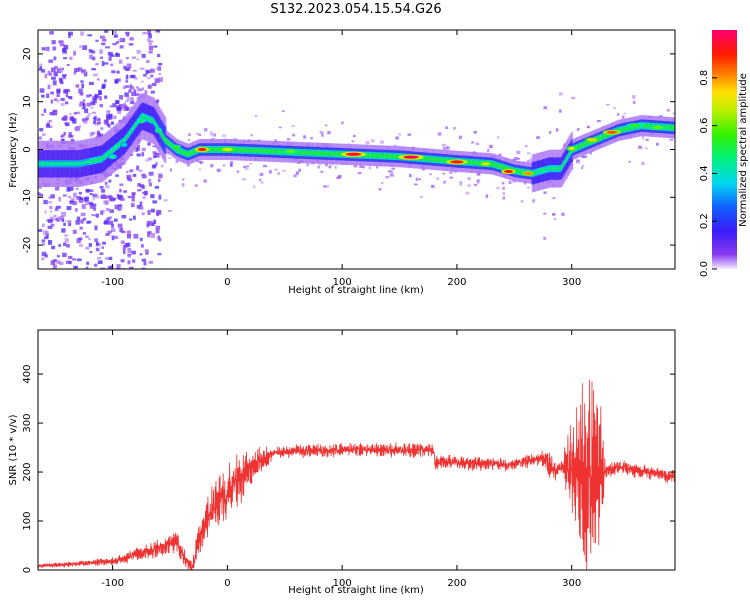 This screenshot has height=600, width=750. I want to click on colorbar-gradient, so click(724, 149).